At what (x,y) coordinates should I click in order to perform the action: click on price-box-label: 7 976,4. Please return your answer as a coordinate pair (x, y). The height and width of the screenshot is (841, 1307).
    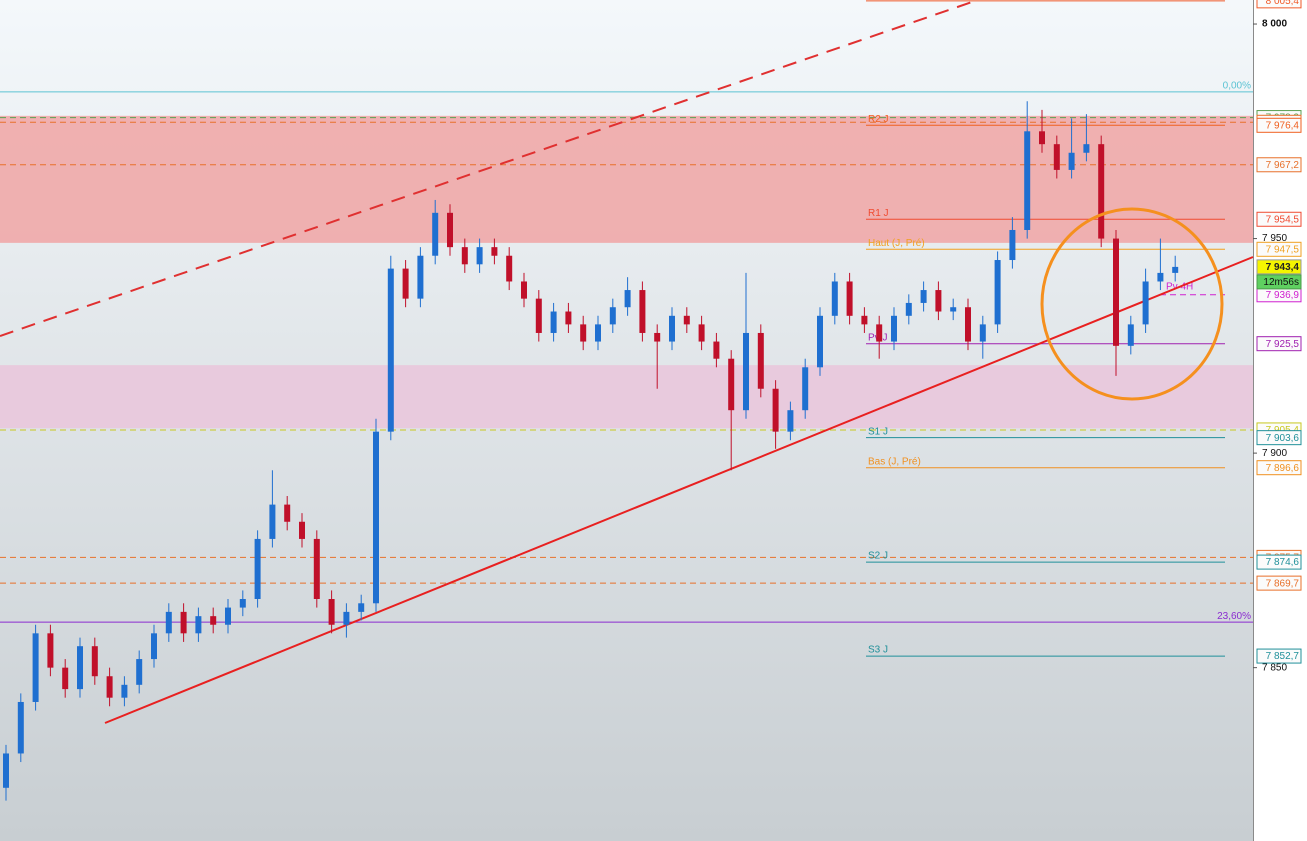
    Looking at the image, I should click on (1283, 125).